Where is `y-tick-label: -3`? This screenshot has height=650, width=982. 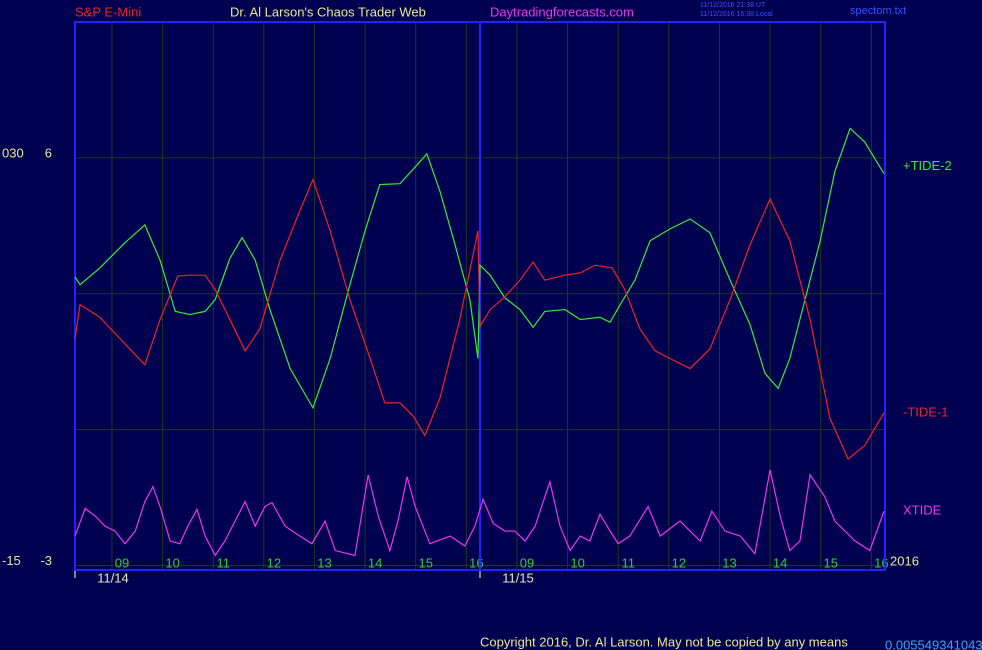
y-tick-label: -3 is located at coordinates (46, 560).